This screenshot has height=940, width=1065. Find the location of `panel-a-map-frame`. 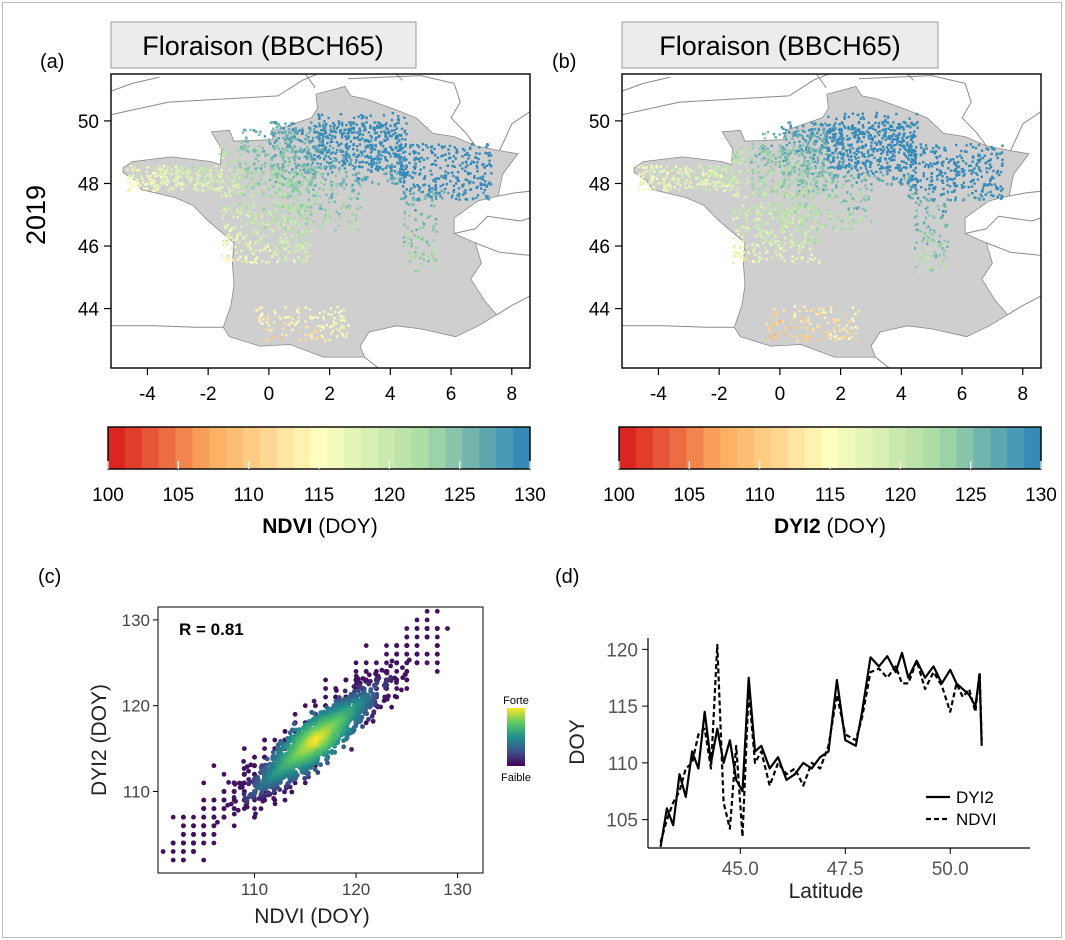

panel-a-map-frame is located at coordinates (320, 221).